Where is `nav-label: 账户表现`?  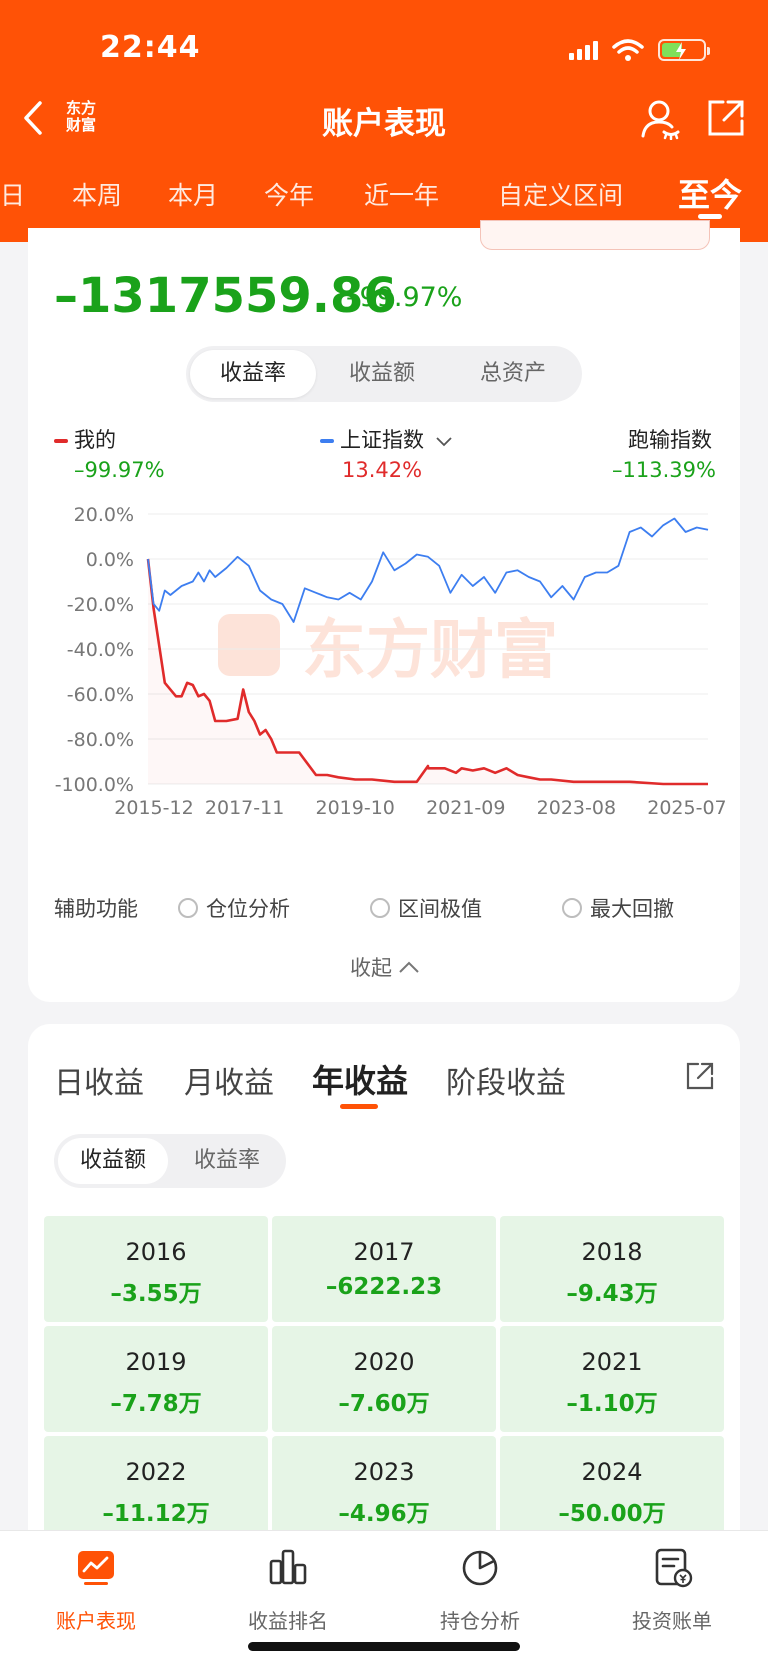
nav-label: 账户表现 is located at coordinates (96, 1621).